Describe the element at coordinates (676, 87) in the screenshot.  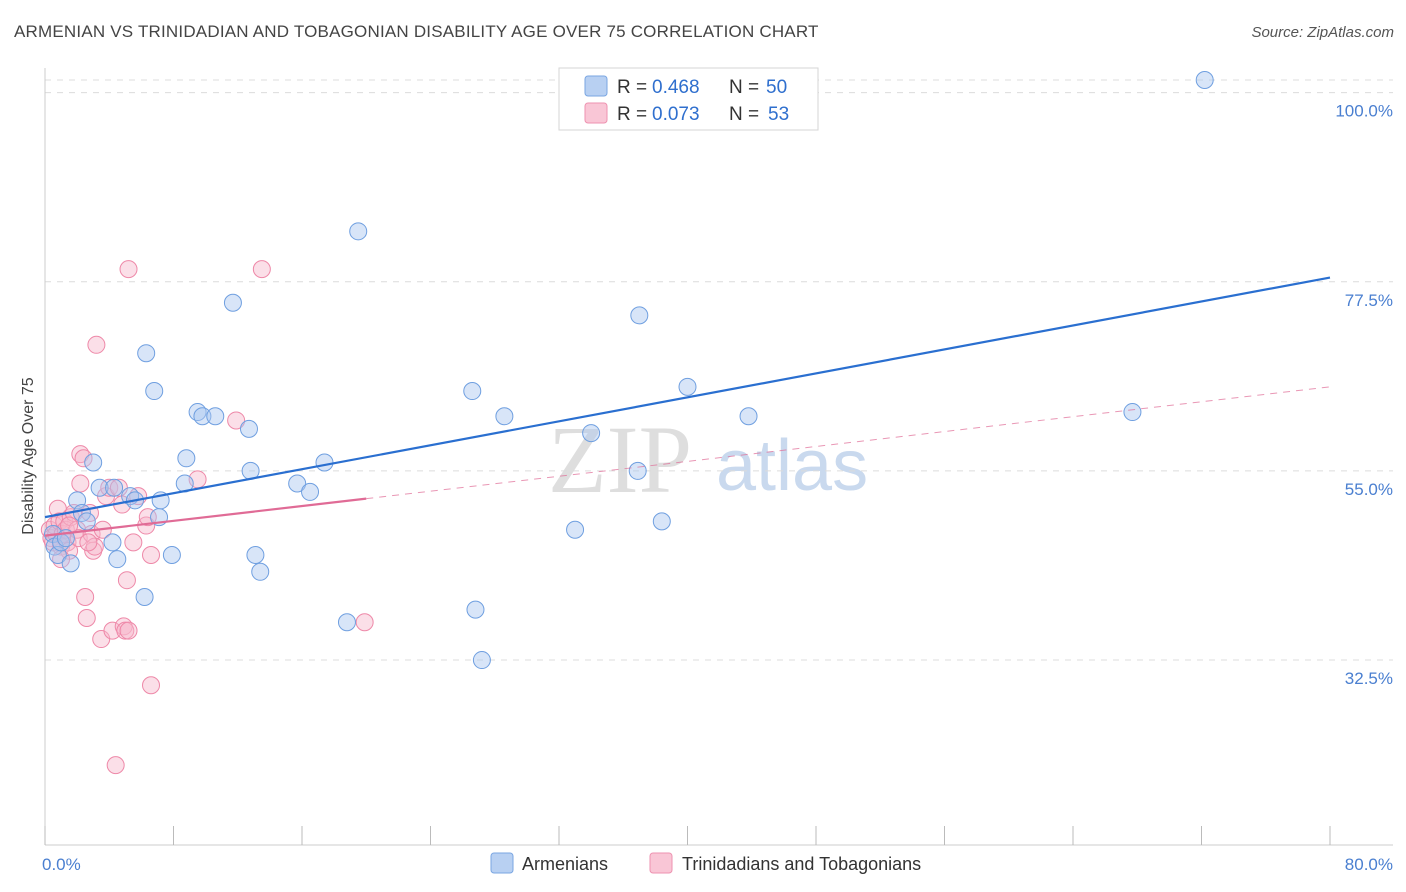
I see `legend-r-value-armenians: 0.468` at that location.